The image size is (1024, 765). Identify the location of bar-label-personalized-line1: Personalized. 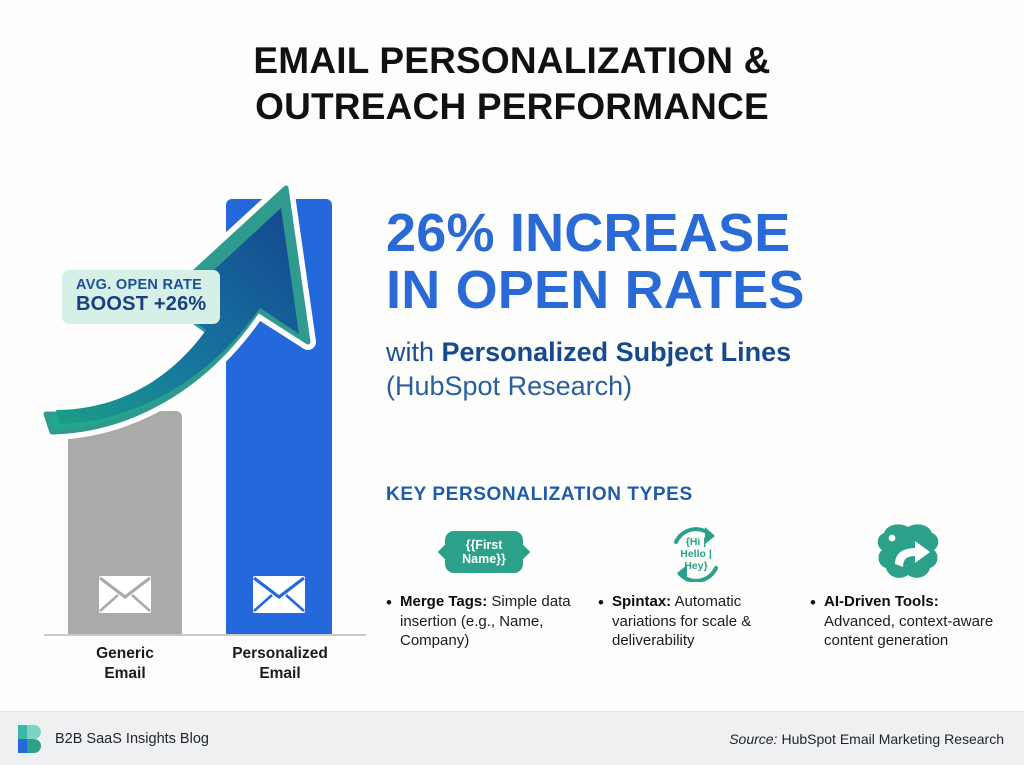
(280, 654).